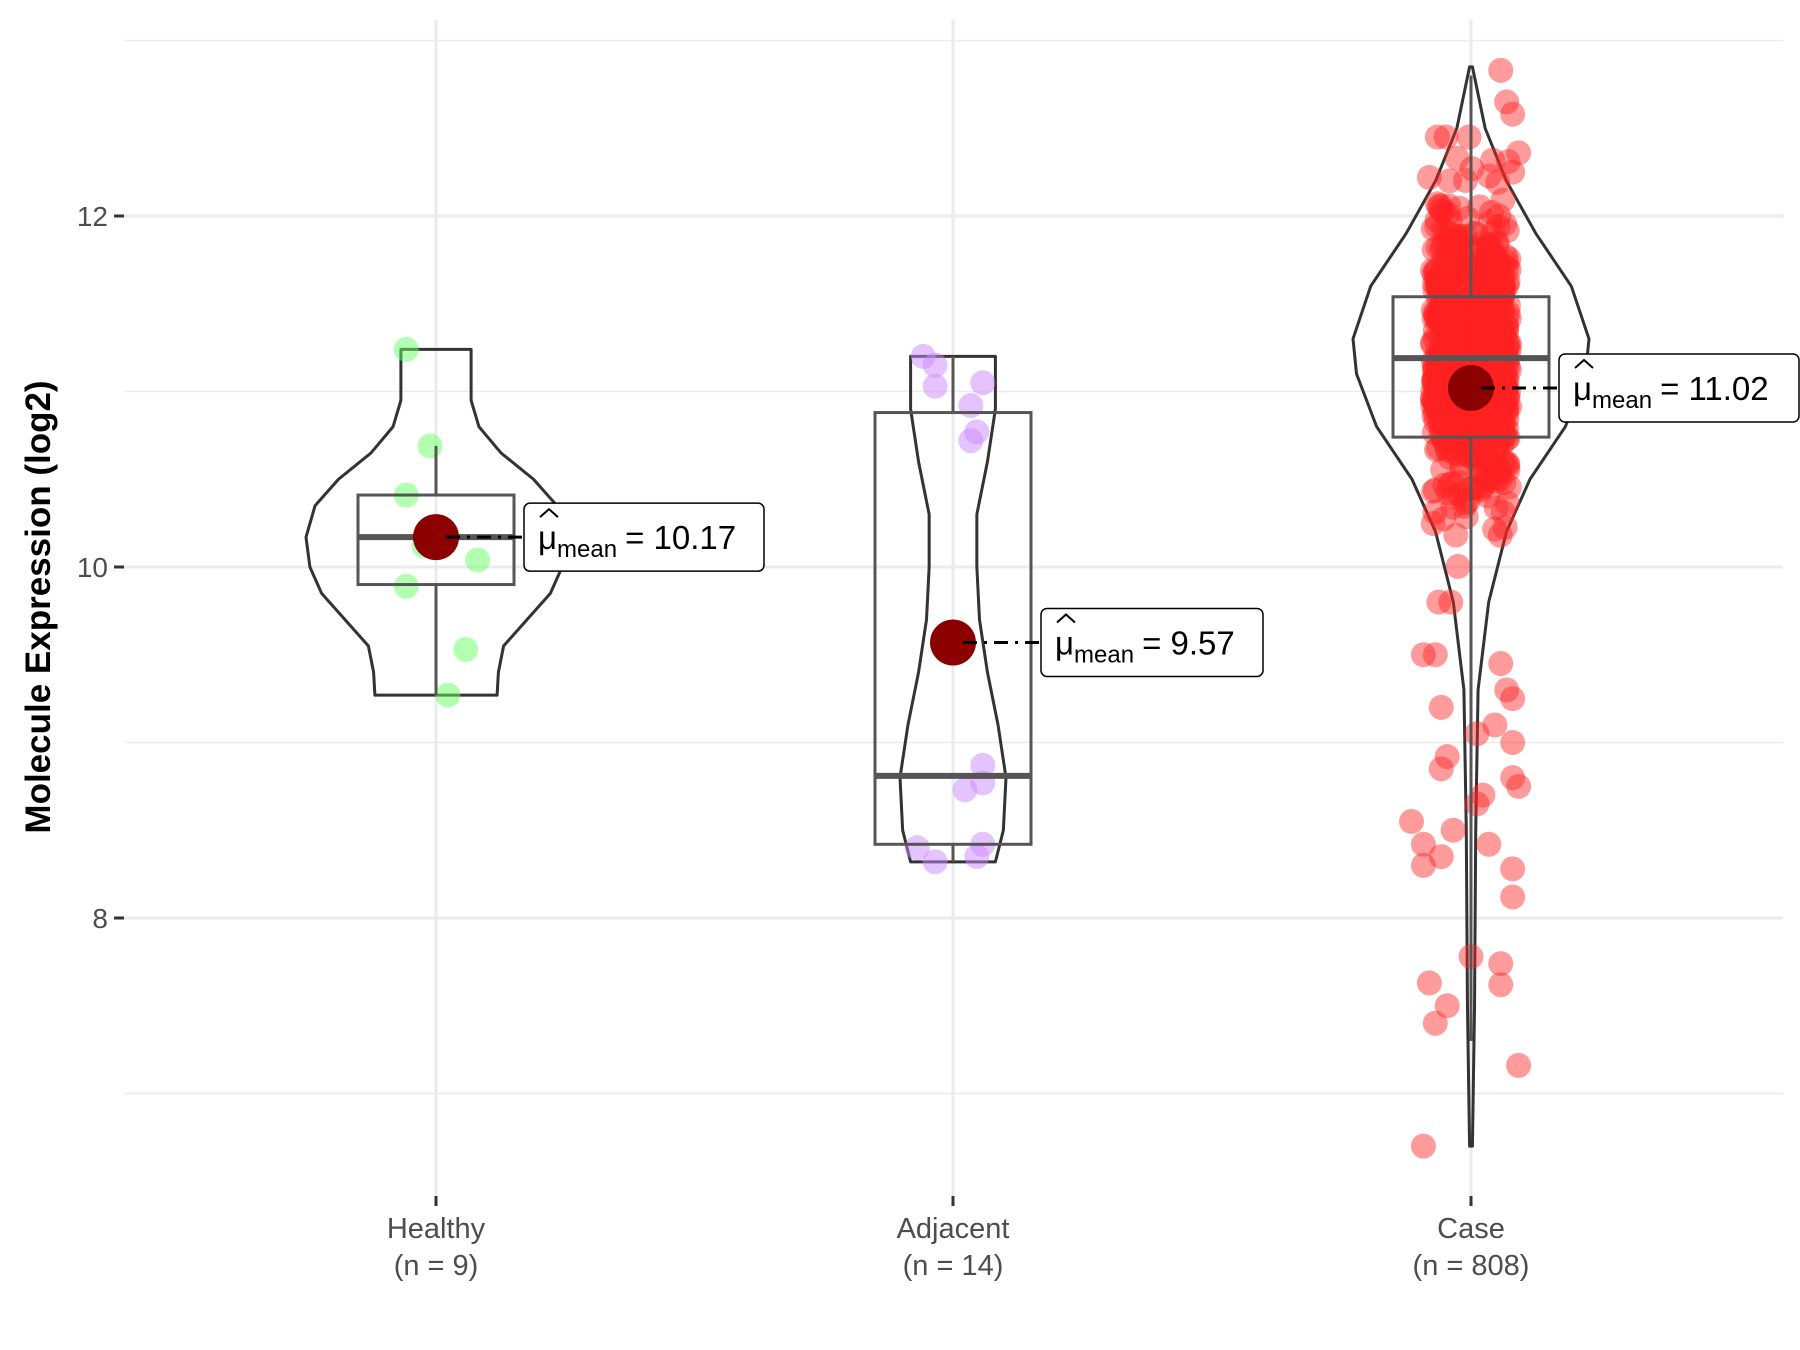 The image size is (1800, 1350). I want to click on x-tick-label: Case, so click(1471, 1229).